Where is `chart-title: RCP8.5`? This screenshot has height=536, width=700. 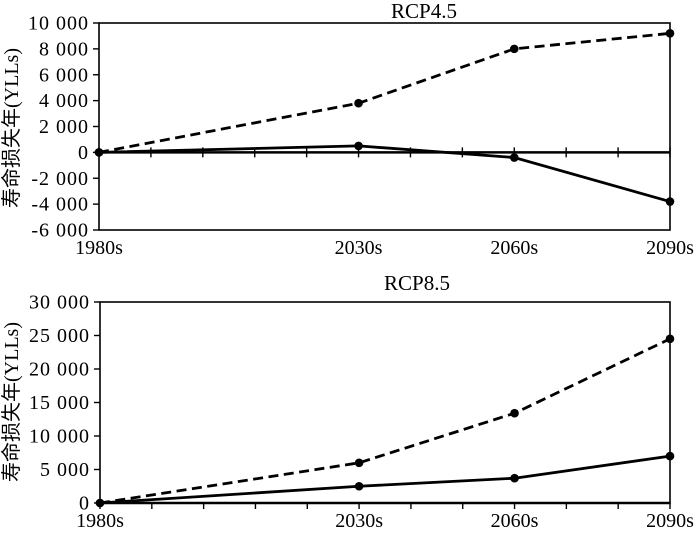 chart-title: RCP8.5 is located at coordinates (417, 283).